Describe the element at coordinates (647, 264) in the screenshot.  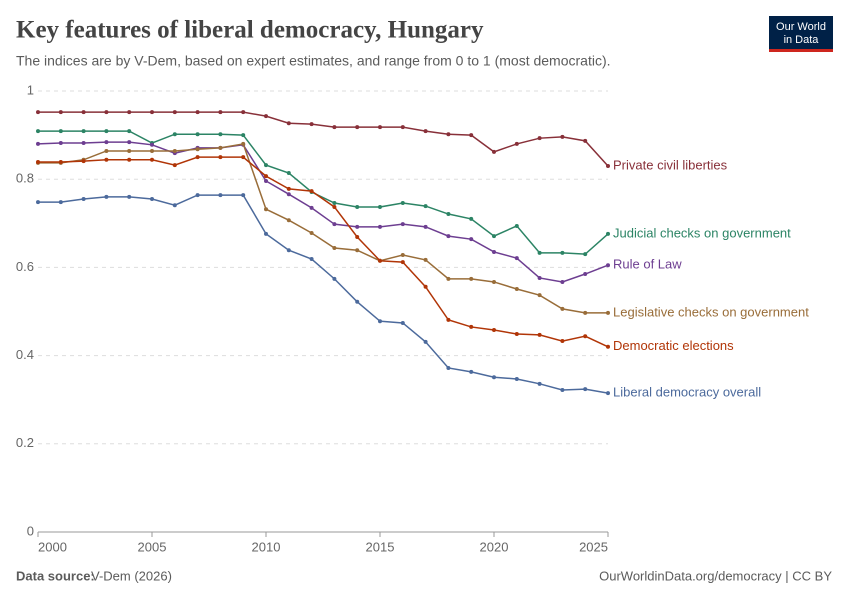
I see `series-label: Rule of Law` at that location.